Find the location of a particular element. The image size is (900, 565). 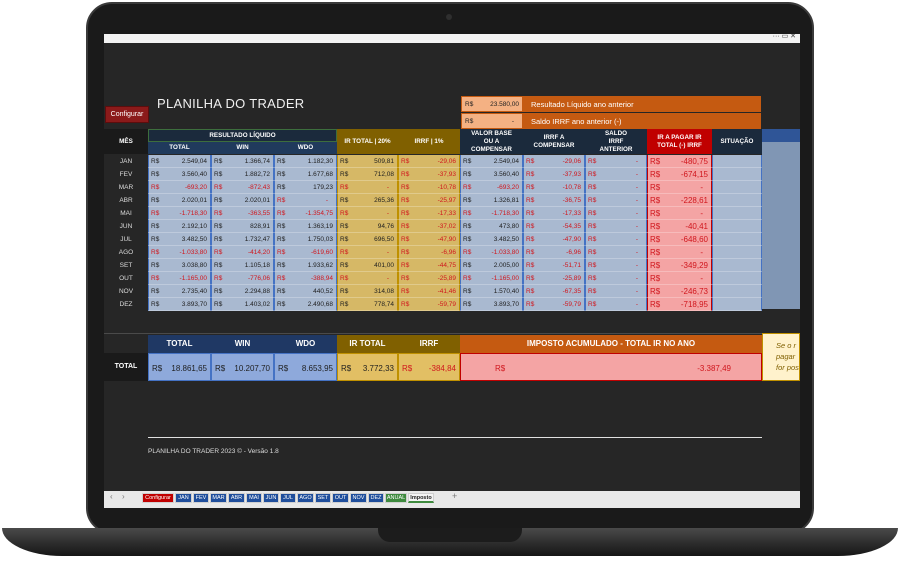

prior-irrf-cell: R$ - is located at coordinates (492, 121).